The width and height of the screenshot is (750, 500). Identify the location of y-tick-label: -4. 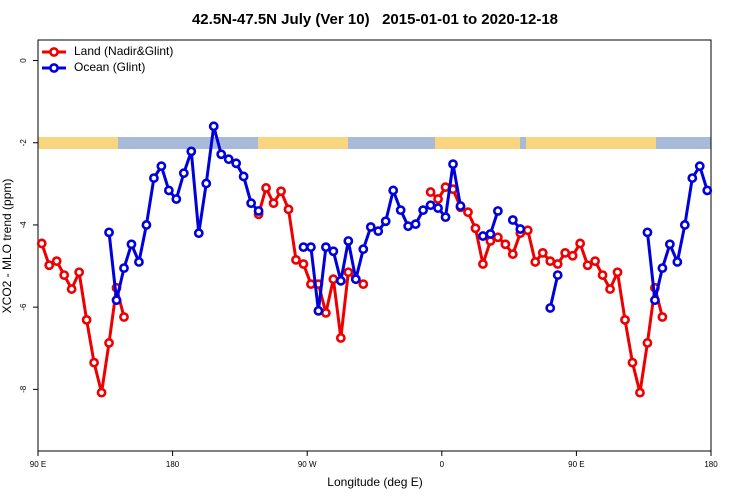
(23, 225).